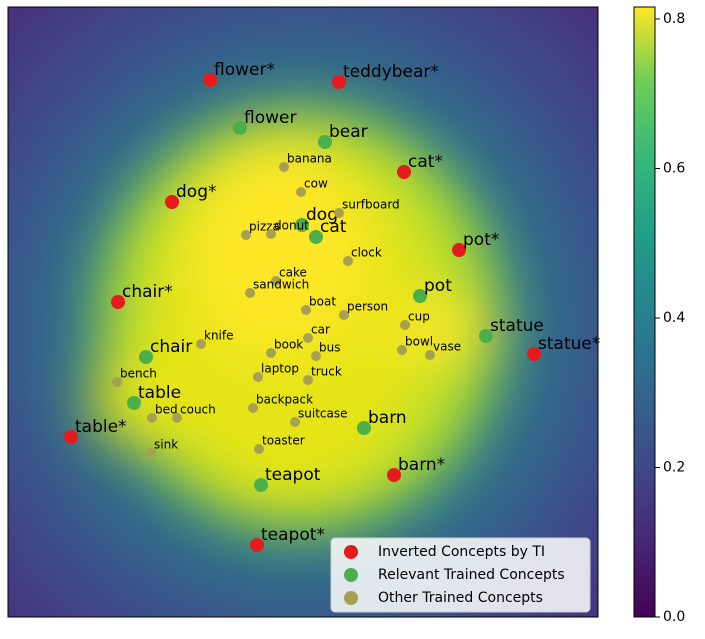 The image size is (705, 639). Describe the element at coordinates (471, 575) in the screenshot. I see `legend-label: Relevant Trained Concepts` at that location.